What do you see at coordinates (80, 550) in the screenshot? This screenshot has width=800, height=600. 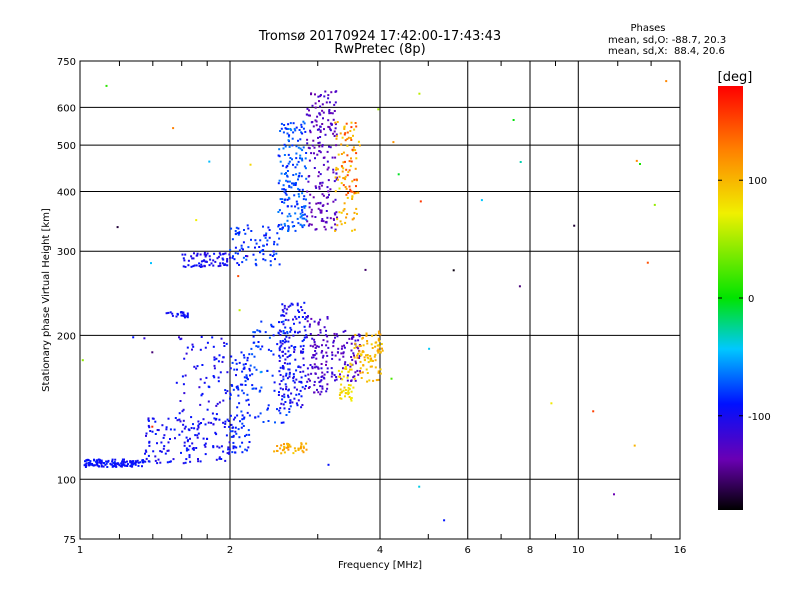 I see `x-tick-label: 1` at bounding box center [80, 550].